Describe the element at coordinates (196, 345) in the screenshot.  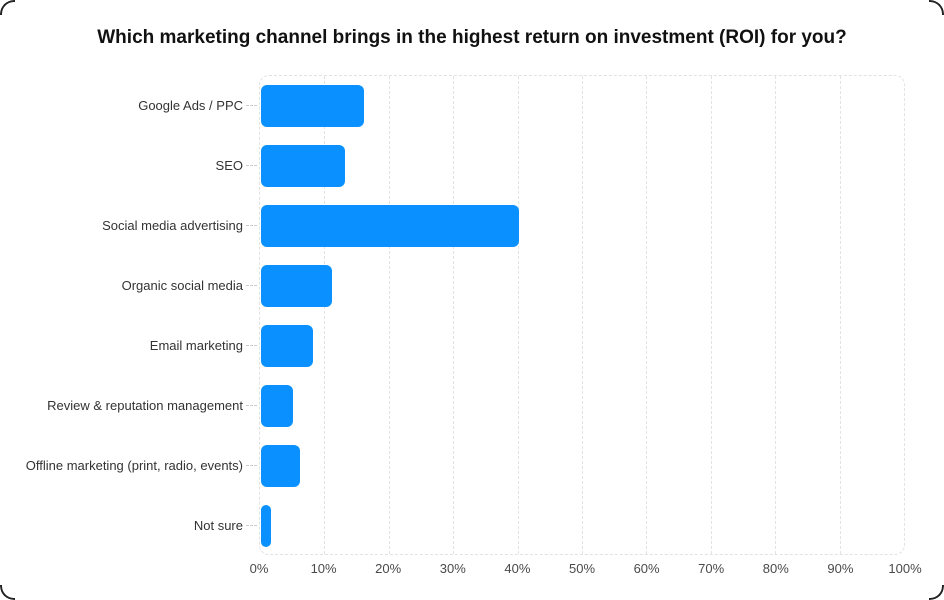
I see `category-label: Email marketing` at that location.